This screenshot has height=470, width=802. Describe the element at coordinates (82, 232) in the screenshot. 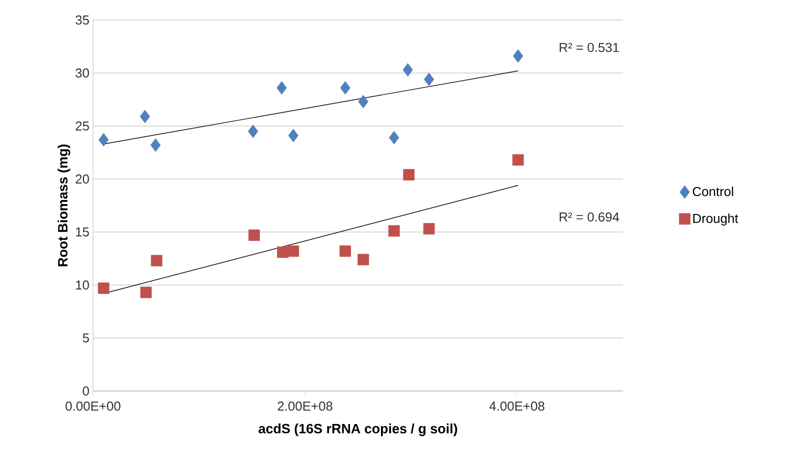

I see `y-tick-label: 15` at that location.